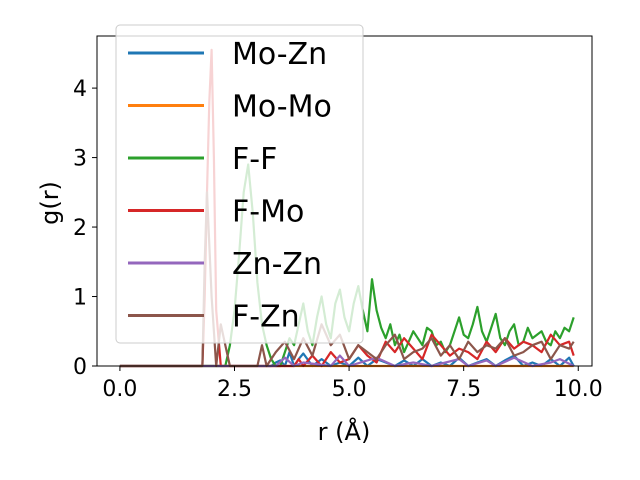 The width and height of the screenshot is (640, 480). Describe the element at coordinates (344, 431) in the screenshot. I see `x-axis-label: r (Å)` at that location.